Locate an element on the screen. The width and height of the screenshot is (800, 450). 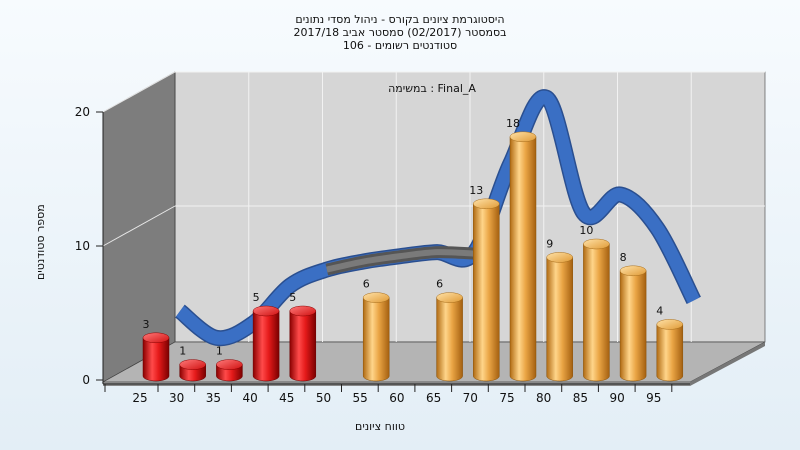
x-tick-label: 45 is located at coordinates (286, 398).